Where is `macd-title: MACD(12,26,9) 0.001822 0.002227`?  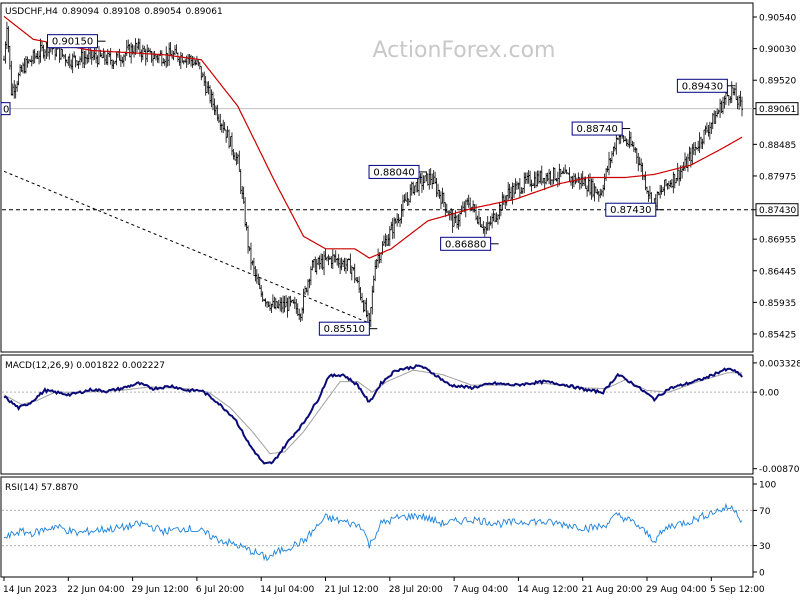
macd-title: MACD(12,26,9) 0.001822 0.002227 is located at coordinates (85, 366).